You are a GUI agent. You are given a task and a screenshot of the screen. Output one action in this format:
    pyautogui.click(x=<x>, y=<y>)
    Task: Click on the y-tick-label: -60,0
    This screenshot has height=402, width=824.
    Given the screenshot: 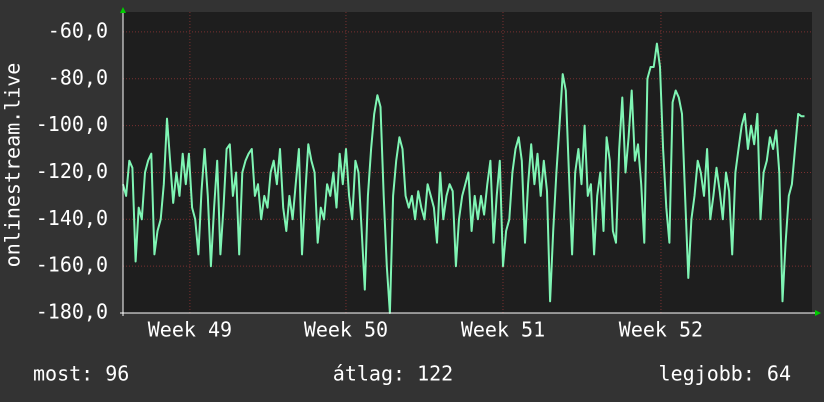 What is the action you would take?
    pyautogui.click(x=78, y=30)
    